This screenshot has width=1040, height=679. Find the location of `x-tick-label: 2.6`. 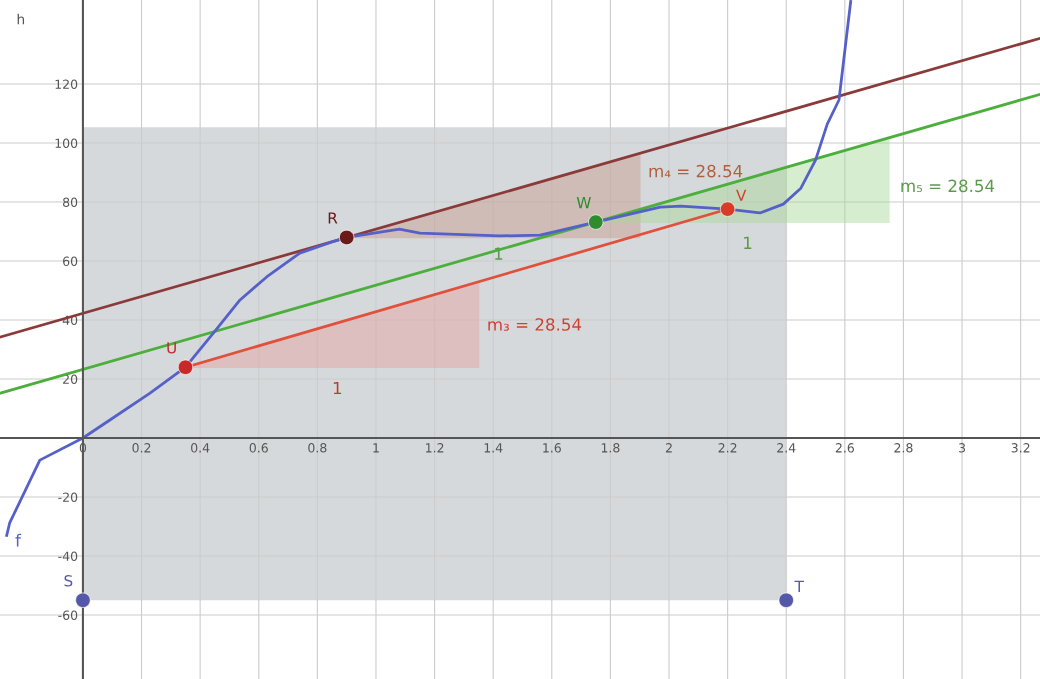

x-tick-label: 2.6 is located at coordinates (844, 448).